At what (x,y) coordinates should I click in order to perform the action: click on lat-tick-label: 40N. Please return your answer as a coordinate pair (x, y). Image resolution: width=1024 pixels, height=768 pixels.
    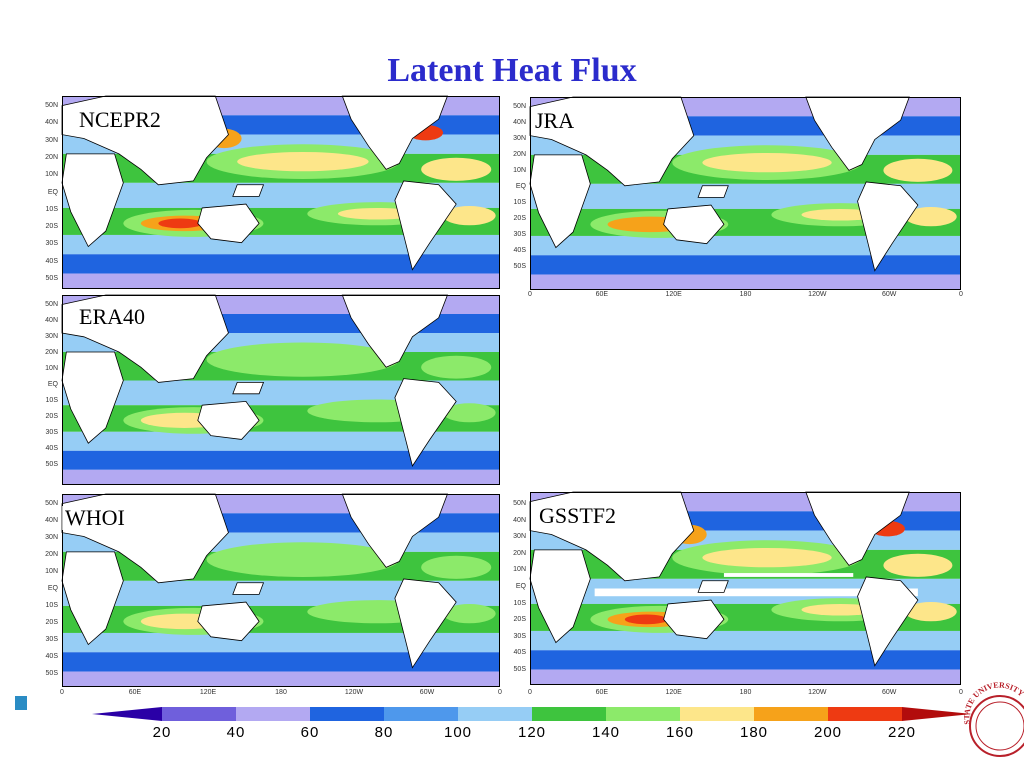
    Looking at the image, I should click on (51, 123).